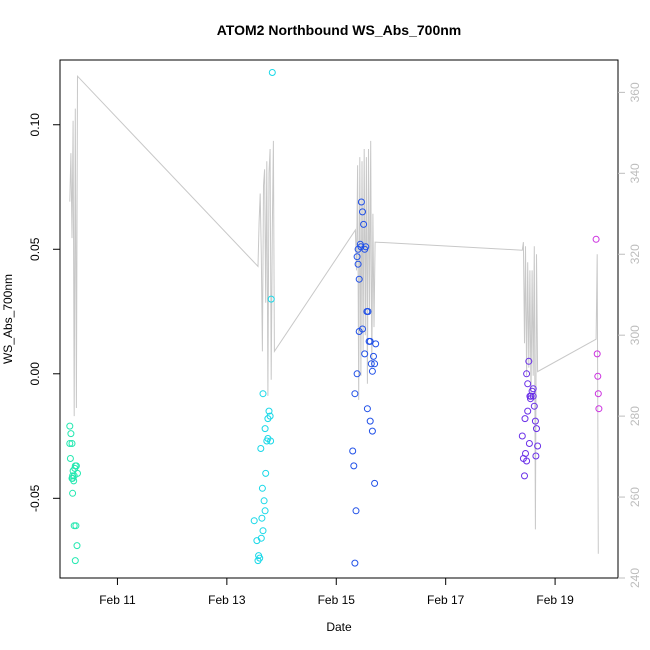 Image resolution: width=650 pixels, height=650 pixels. What do you see at coordinates (635, 254) in the screenshot?
I see `right-tick-label: 320` at bounding box center [635, 254].